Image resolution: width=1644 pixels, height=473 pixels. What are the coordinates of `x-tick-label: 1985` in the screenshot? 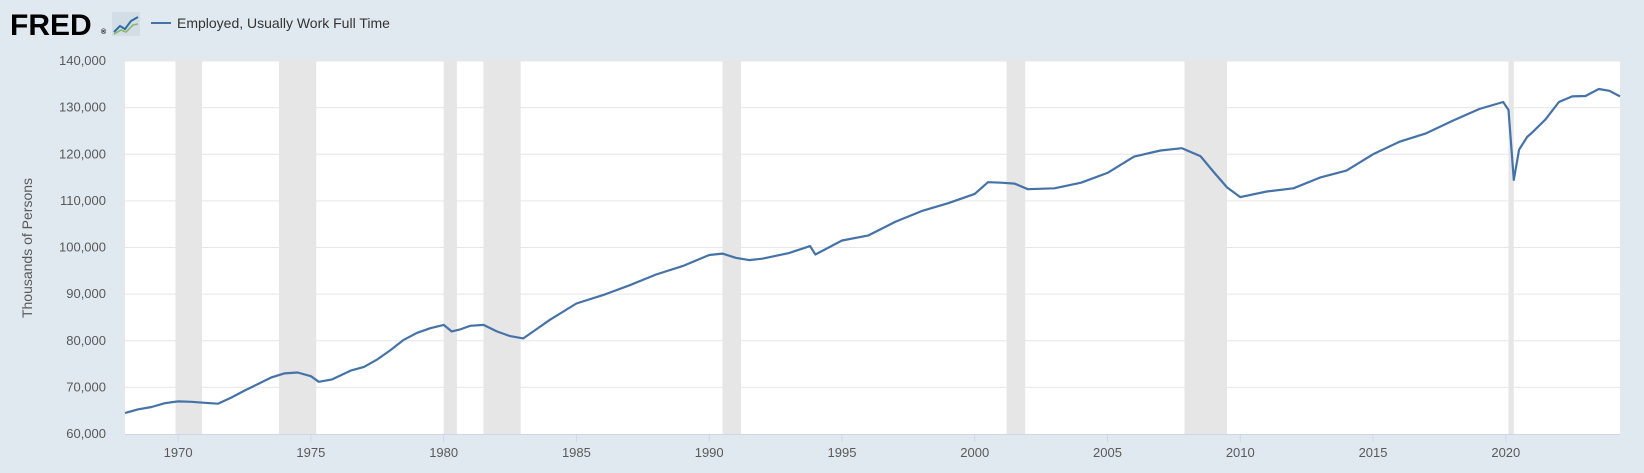 It's located at (576, 452).